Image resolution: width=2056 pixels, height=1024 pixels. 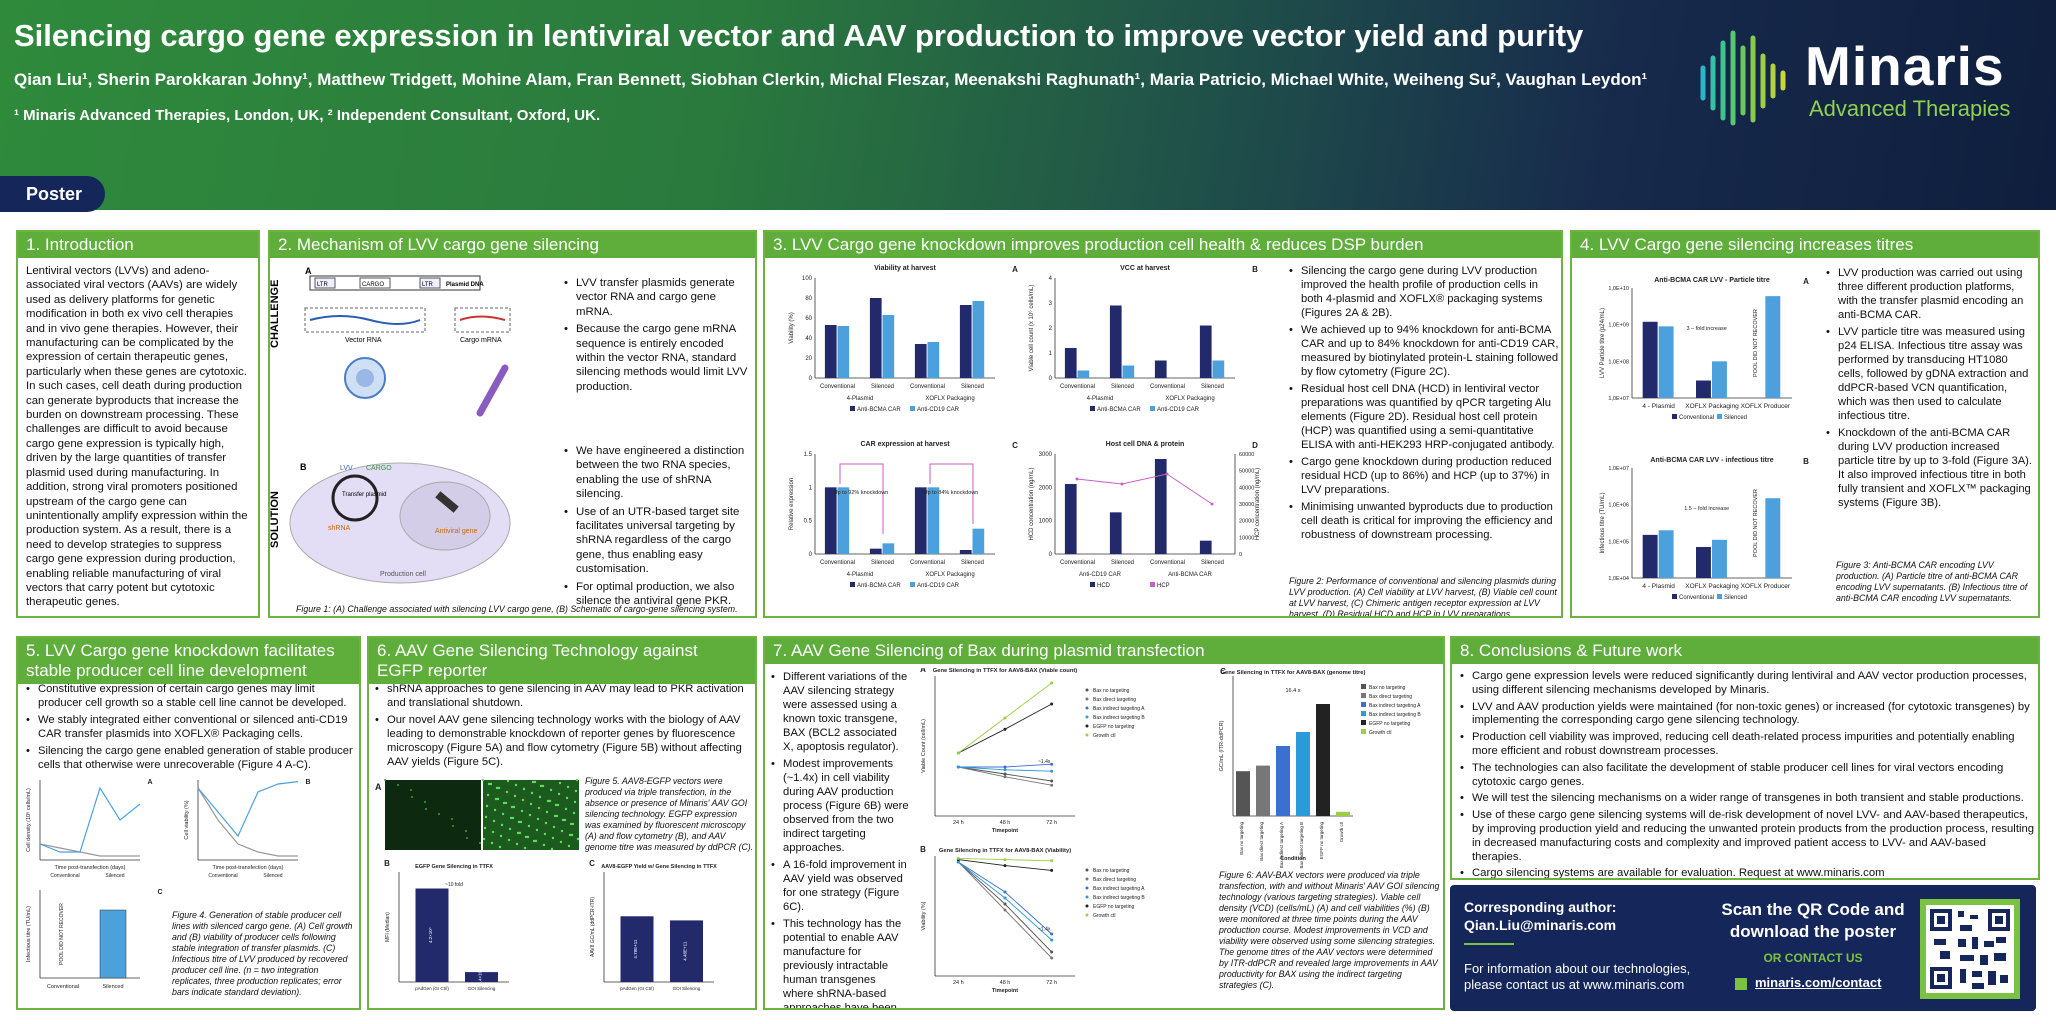 What do you see at coordinates (395, 283) in the screenshot?
I see `plasmid-strand` at bounding box center [395, 283].